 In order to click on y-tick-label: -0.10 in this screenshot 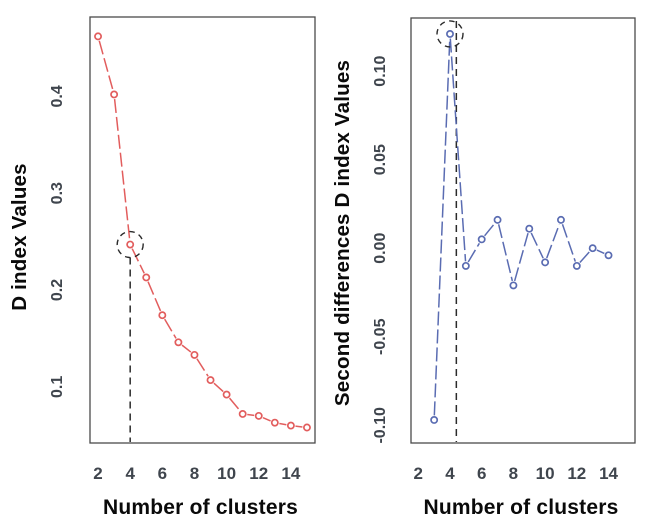, I will do `click(380, 425)`.